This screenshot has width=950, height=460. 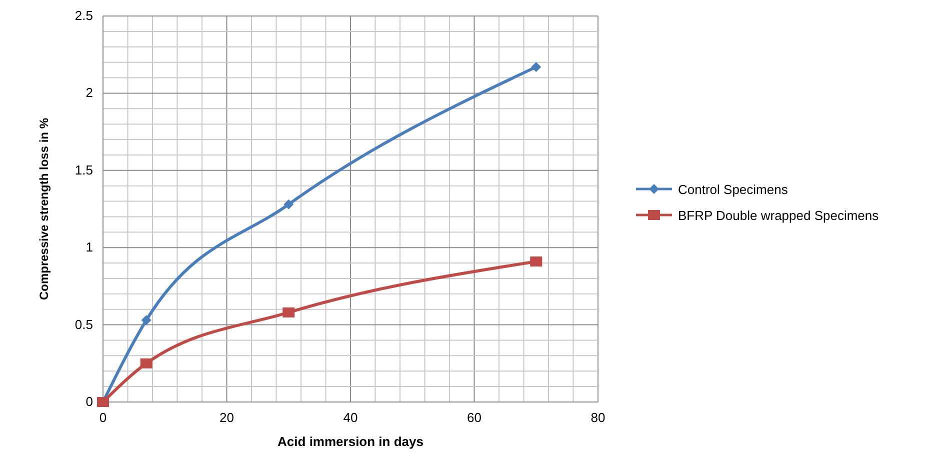 I want to click on y-tick-label: 2, so click(x=89, y=92).